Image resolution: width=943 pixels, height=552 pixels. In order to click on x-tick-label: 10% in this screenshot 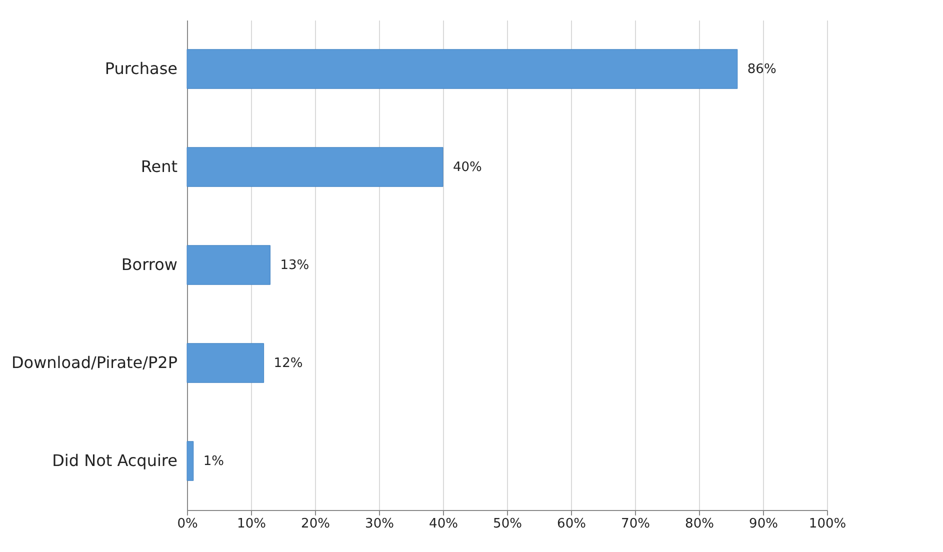, I will do `click(251, 524)`.